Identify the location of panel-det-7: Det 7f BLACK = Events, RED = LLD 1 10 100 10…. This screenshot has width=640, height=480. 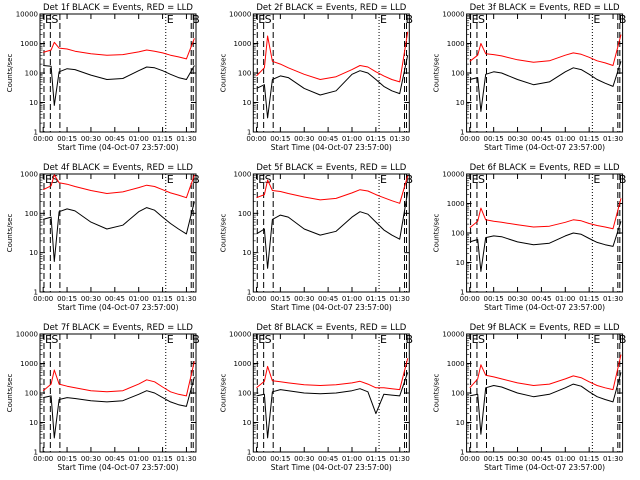
(103, 397).